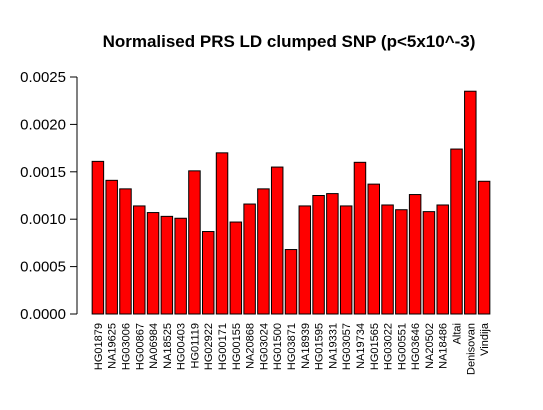 Image resolution: width=543 pixels, height=410 pixels. I want to click on x-tick-label: HG01565, so click(375, 346).